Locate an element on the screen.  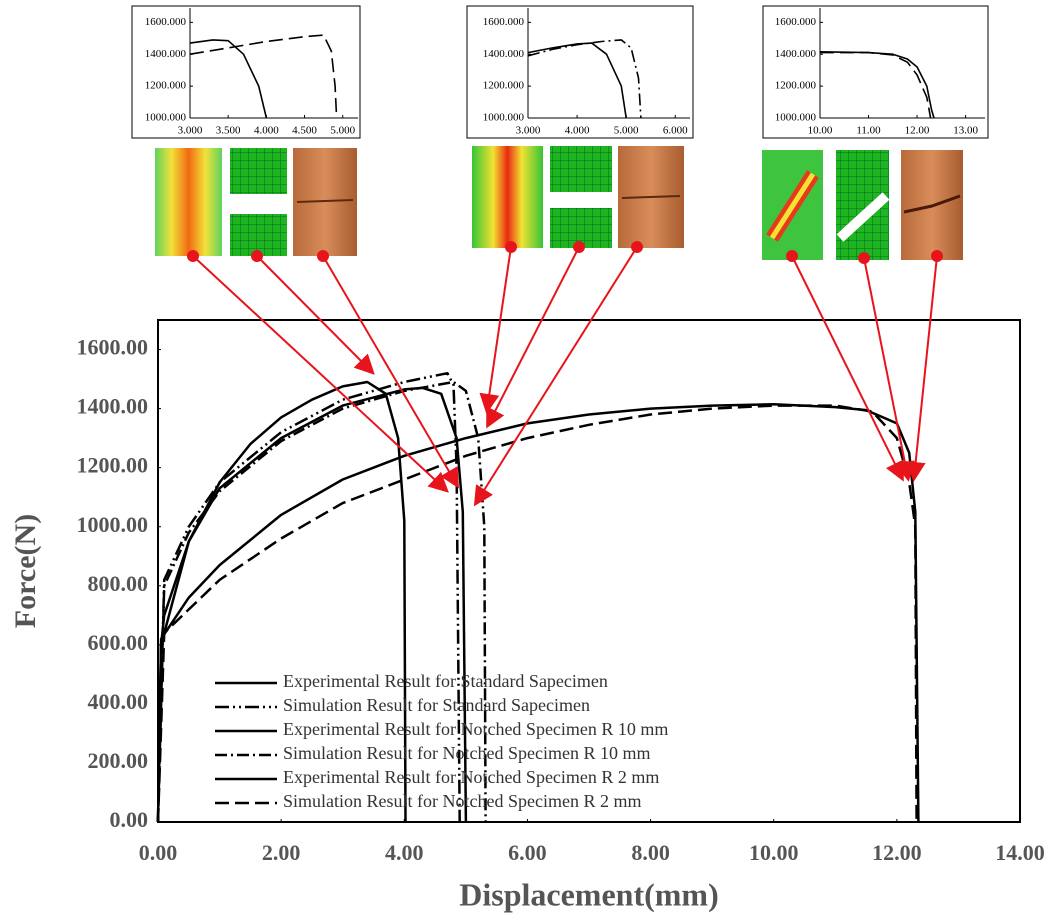
y-tick-label: 1600.00 is located at coordinates (113, 347).